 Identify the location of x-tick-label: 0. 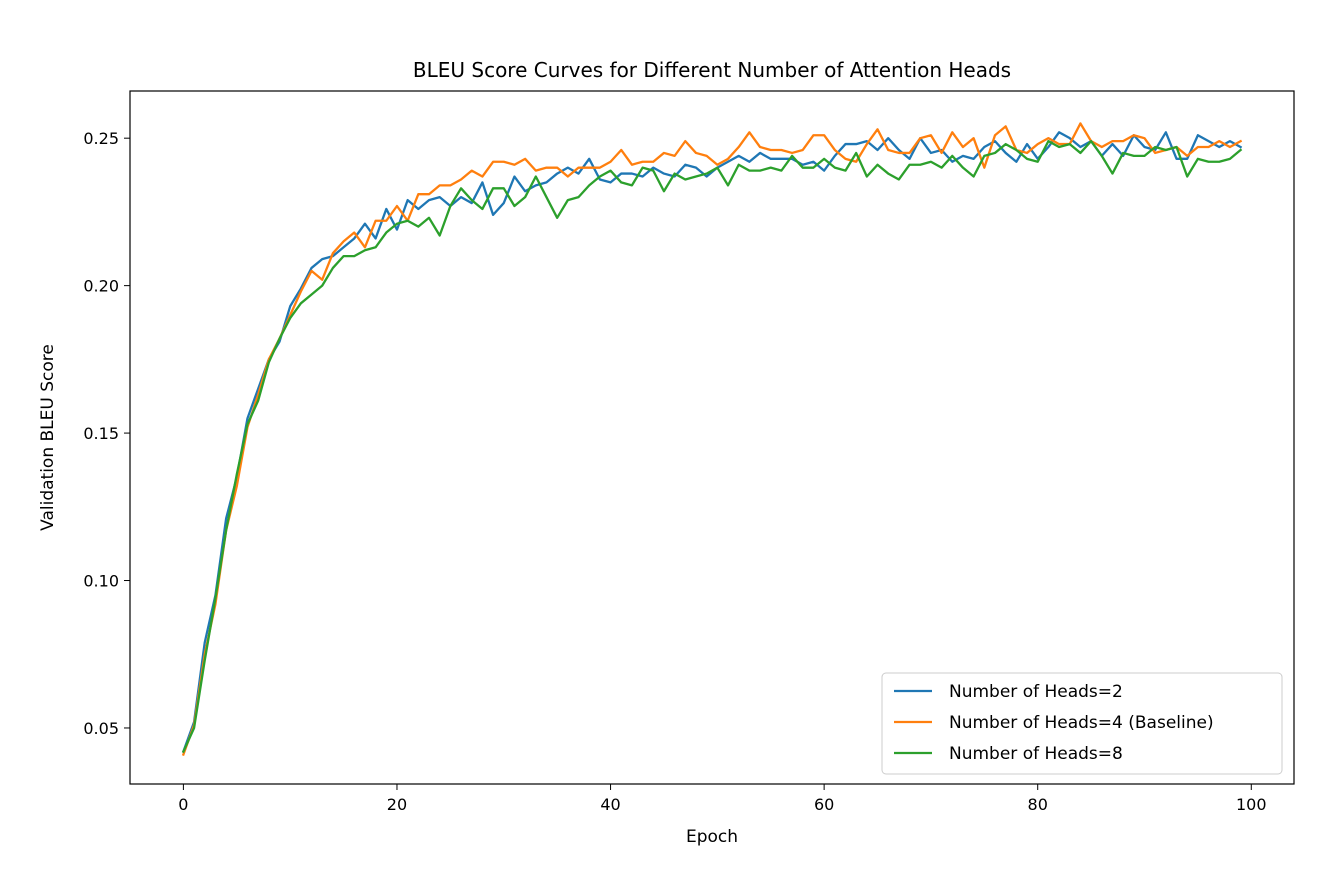
(183, 804).